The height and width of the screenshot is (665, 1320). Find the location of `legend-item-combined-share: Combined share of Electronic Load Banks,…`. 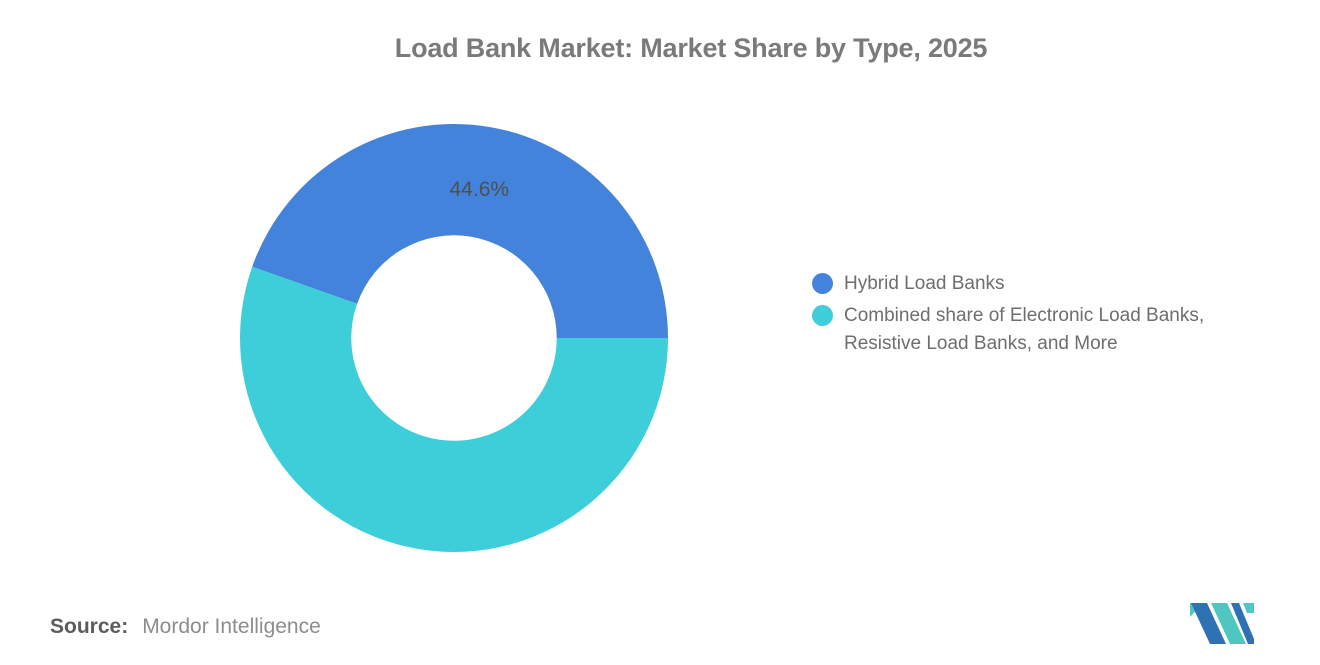

legend-item-combined-share: Combined share of Electronic Load Banks,… is located at coordinates (1047, 330).